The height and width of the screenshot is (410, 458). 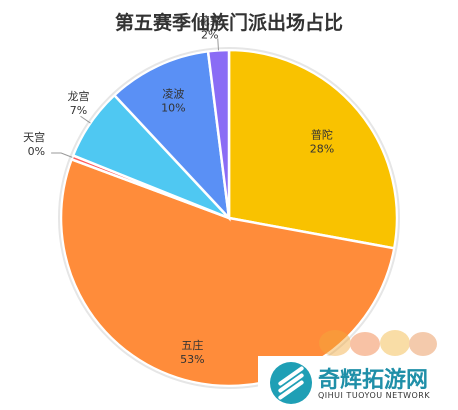 What do you see at coordinates (291, 383) in the screenshot?
I see `watermark-logo-icon` at bounding box center [291, 383].